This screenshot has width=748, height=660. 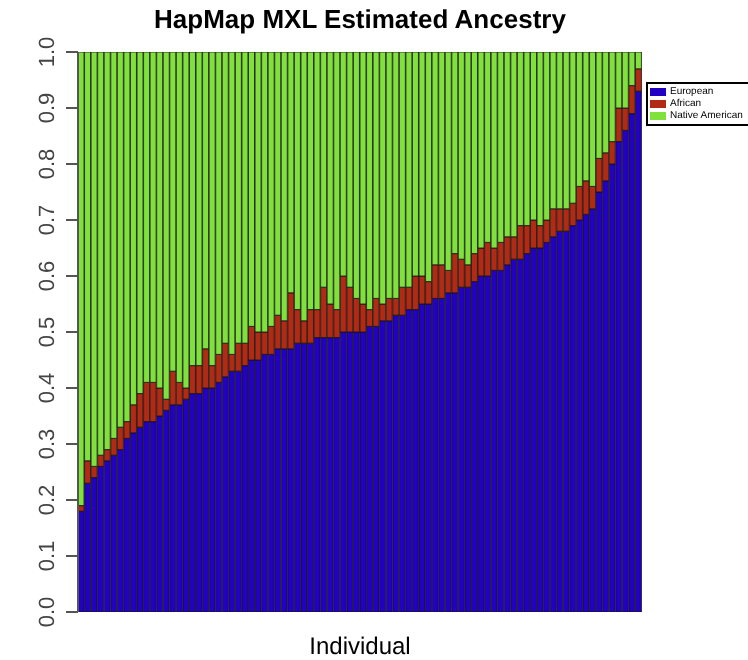 I want to click on y-tick-label: 0.5, so click(x=48, y=332).